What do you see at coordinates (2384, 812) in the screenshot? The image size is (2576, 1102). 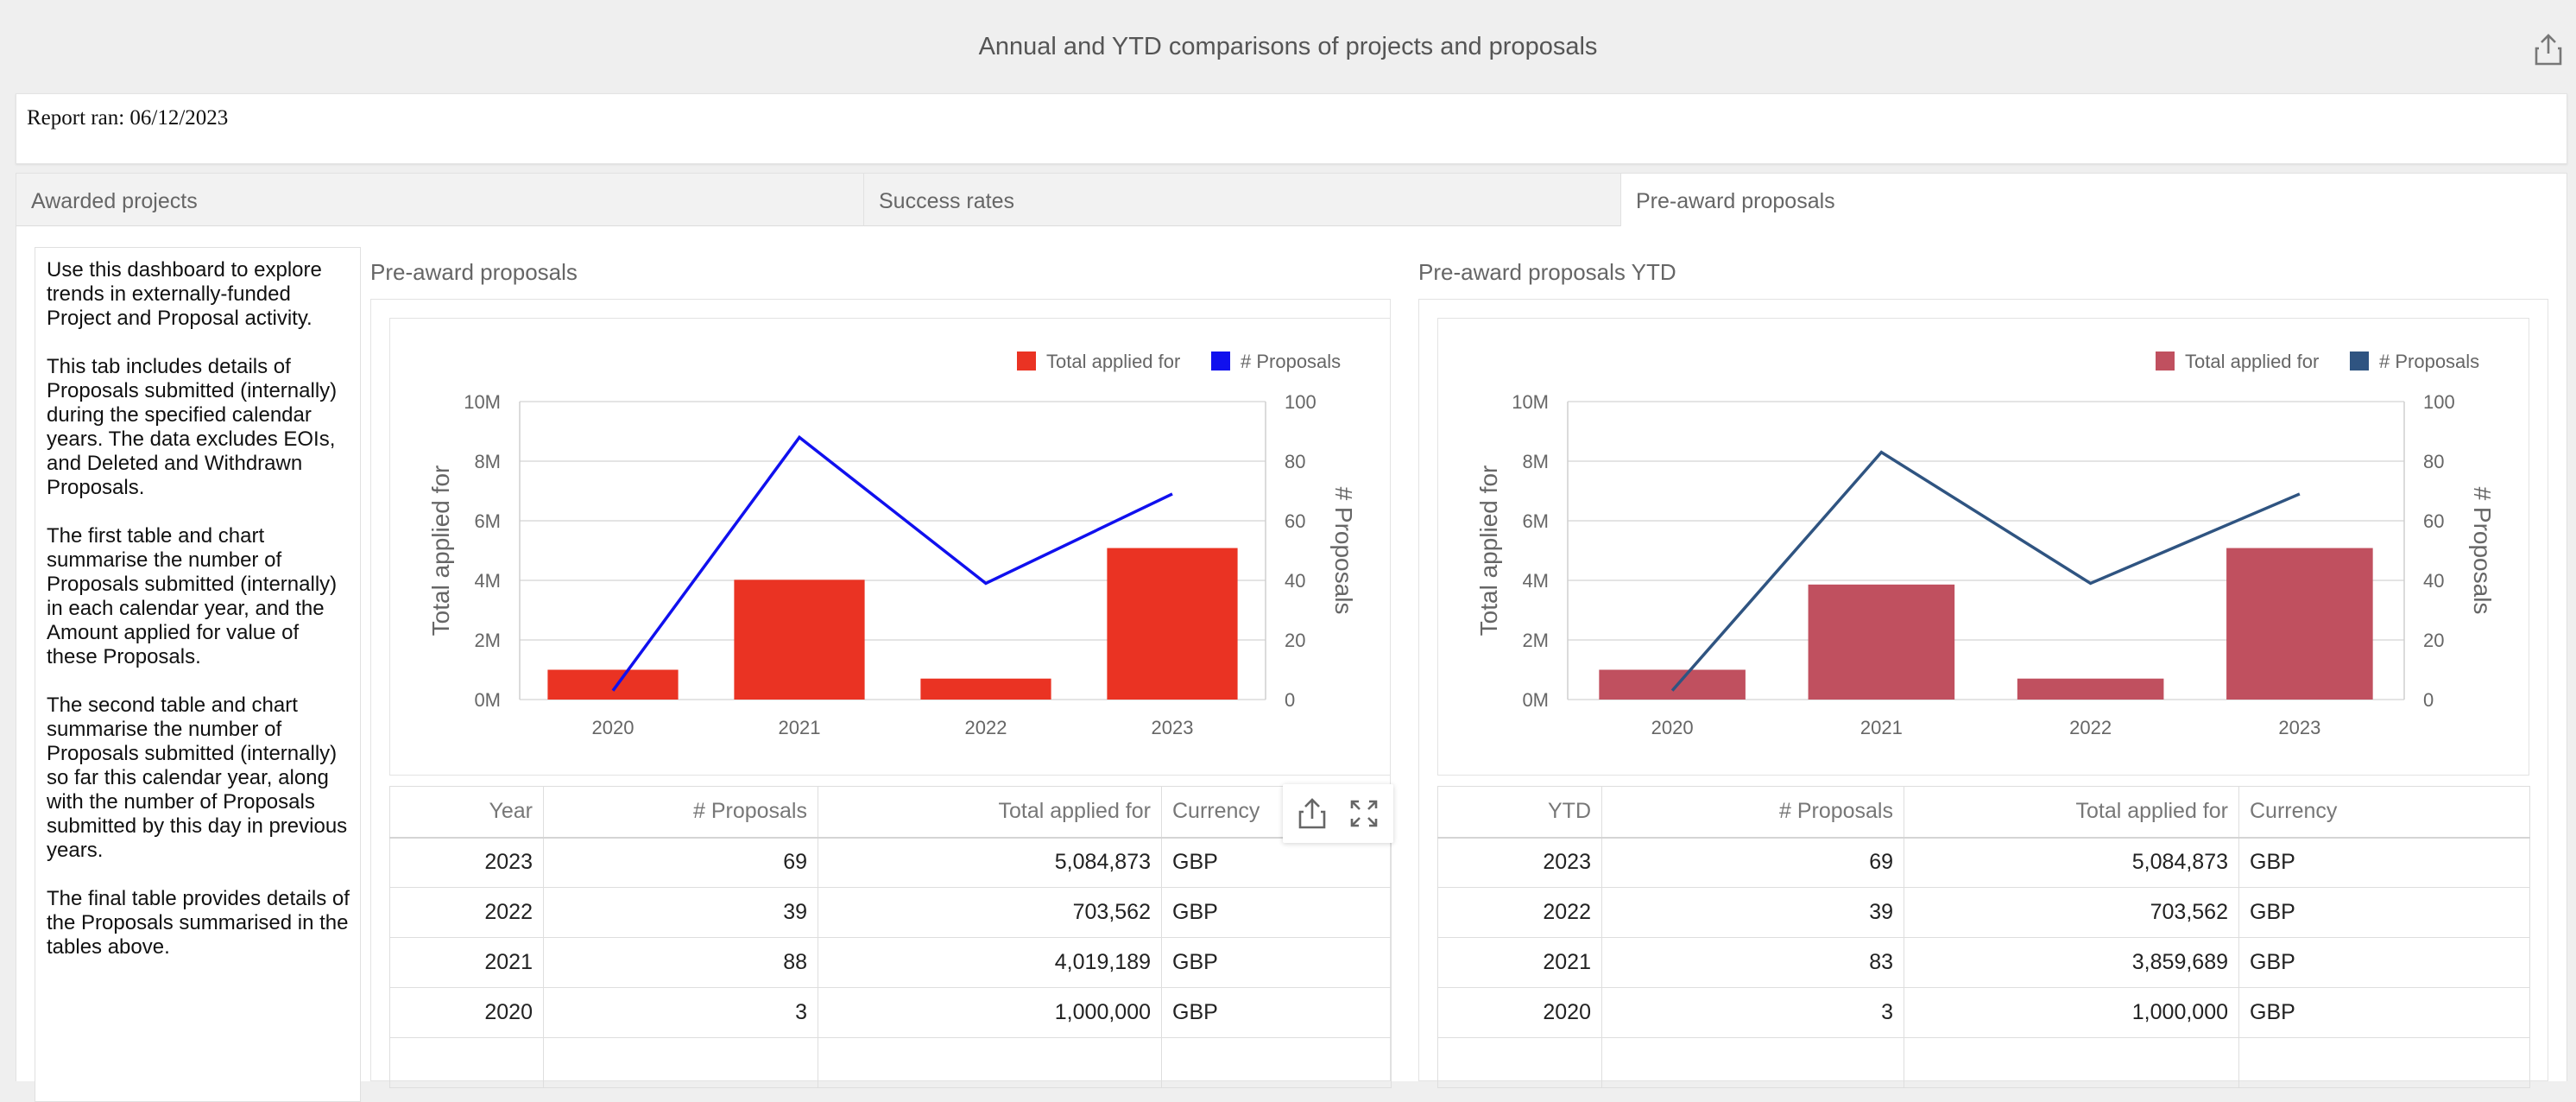 I see `column-header-currency: Currency` at bounding box center [2384, 812].